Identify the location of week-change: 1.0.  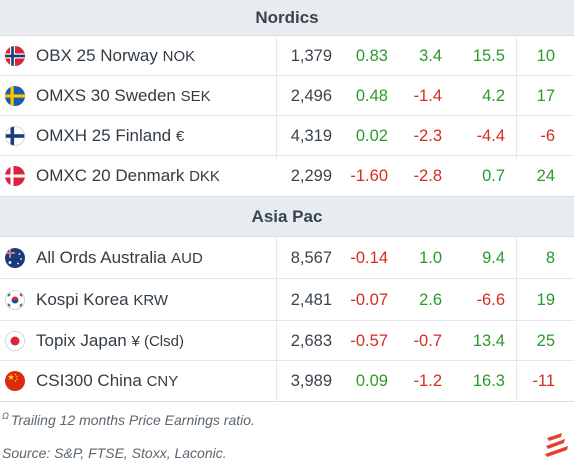
(430, 258).